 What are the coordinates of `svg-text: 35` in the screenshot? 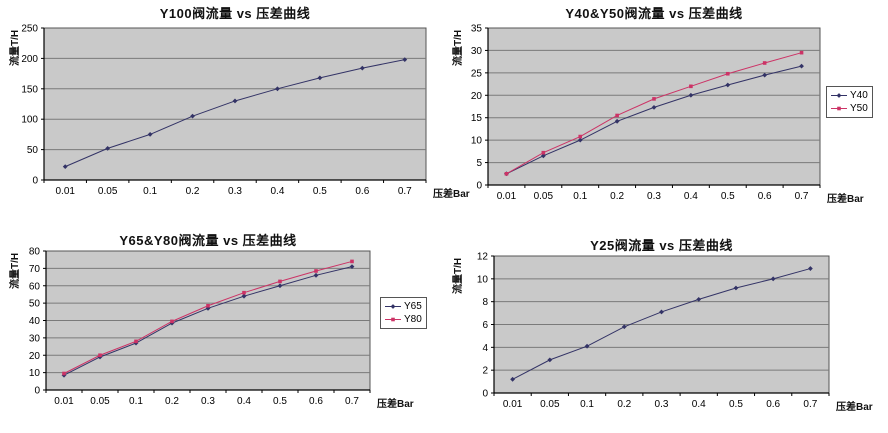 It's located at (477, 29).